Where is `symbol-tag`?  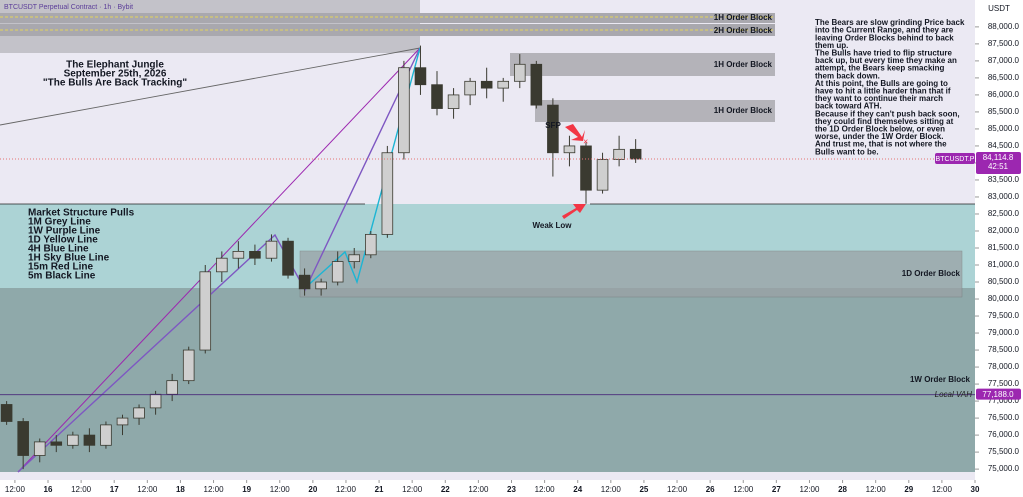 symbol-tag is located at coordinates (955, 159).